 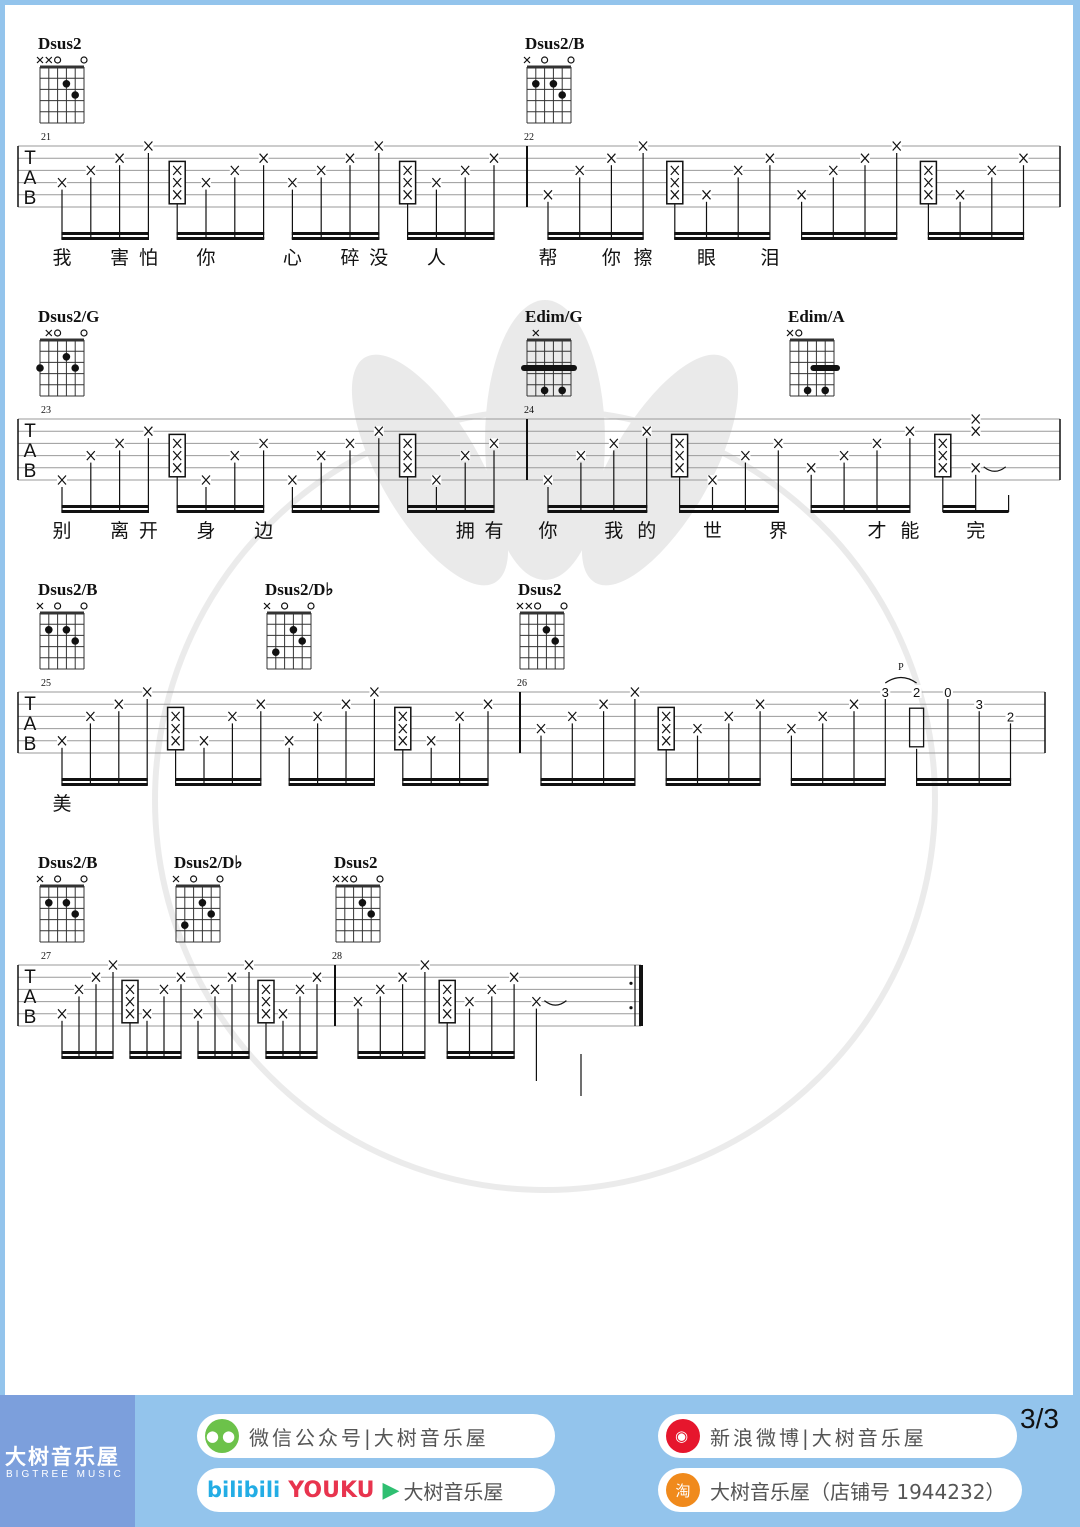 I want to click on lyric-char: 你, so click(x=547, y=531).